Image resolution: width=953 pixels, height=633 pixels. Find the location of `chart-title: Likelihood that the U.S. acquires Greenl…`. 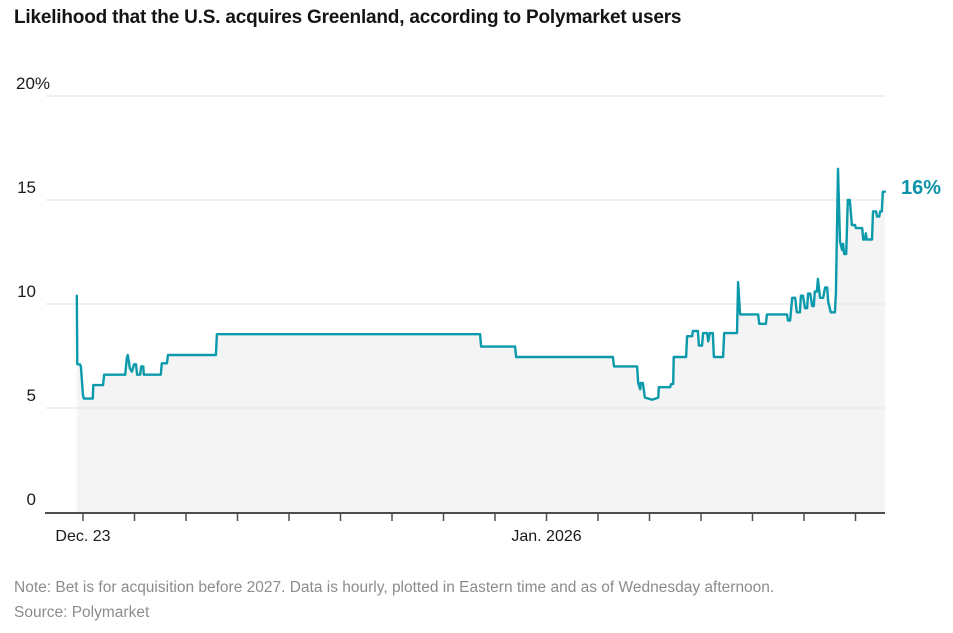

chart-title: Likelihood that the U.S. acquires Greenl… is located at coordinates (348, 17).